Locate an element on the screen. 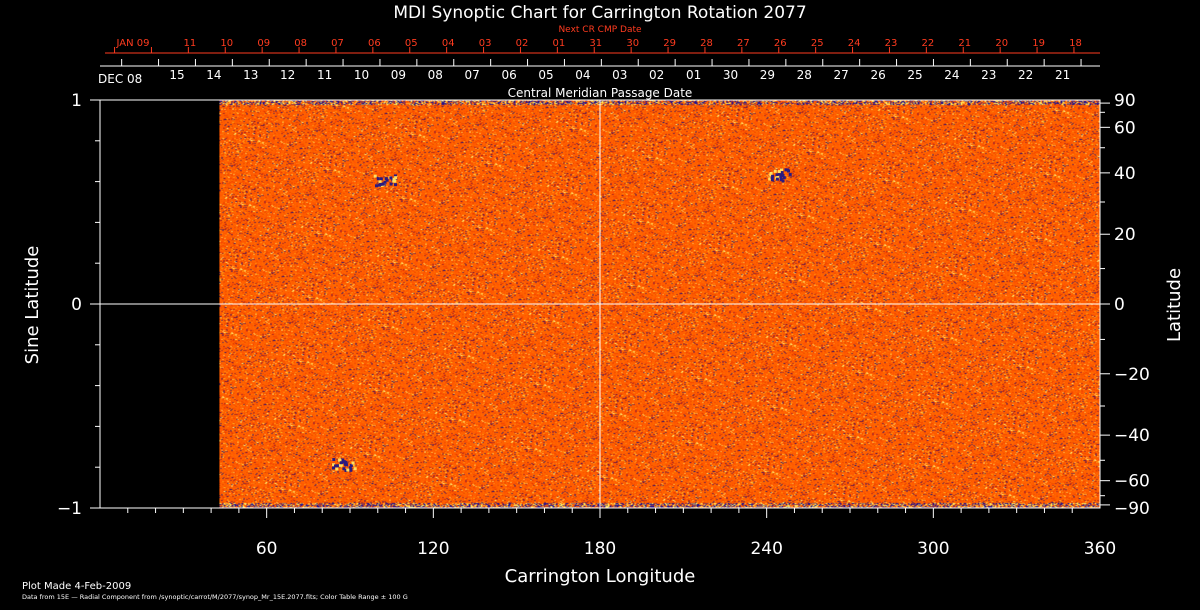 The image size is (1200, 610). y-left-tick-label: 0 is located at coordinates (76, 305).